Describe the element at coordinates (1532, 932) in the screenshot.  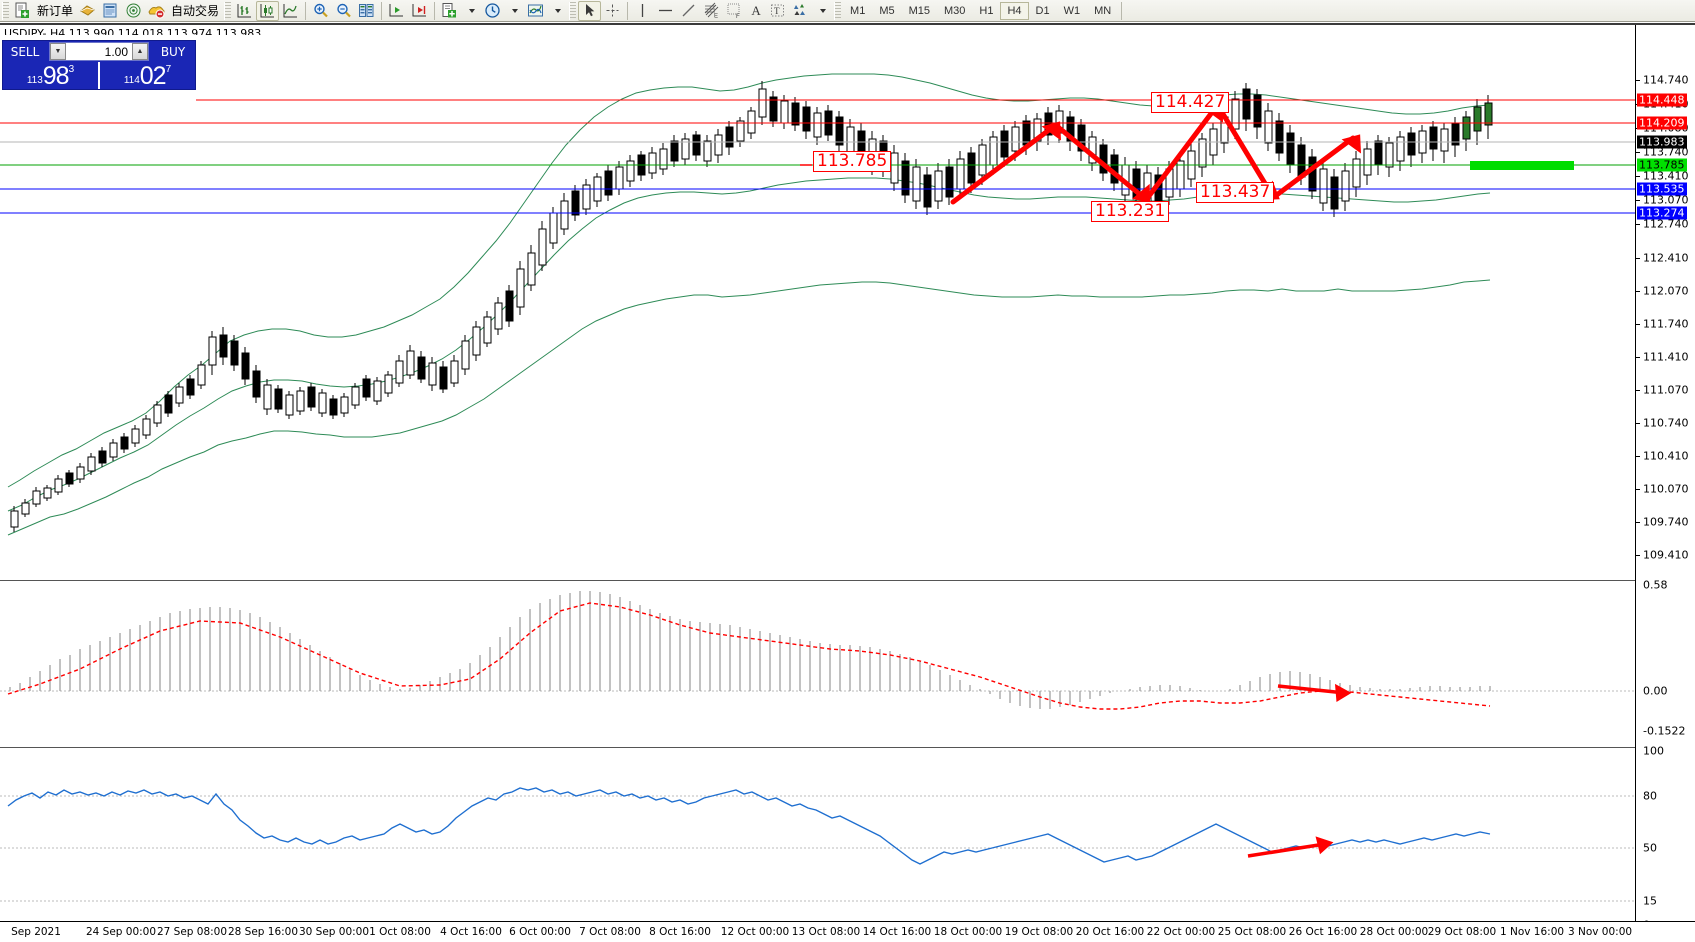
I see `xtick-21: 1 Nov 16:00` at that location.